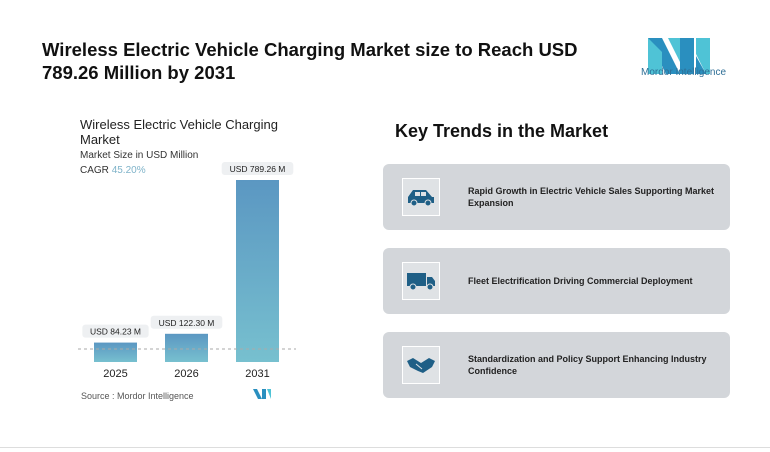 The height and width of the screenshot is (452, 770). Describe the element at coordinates (257, 374) in the screenshot. I see `x-tick-label: 2031` at that location.